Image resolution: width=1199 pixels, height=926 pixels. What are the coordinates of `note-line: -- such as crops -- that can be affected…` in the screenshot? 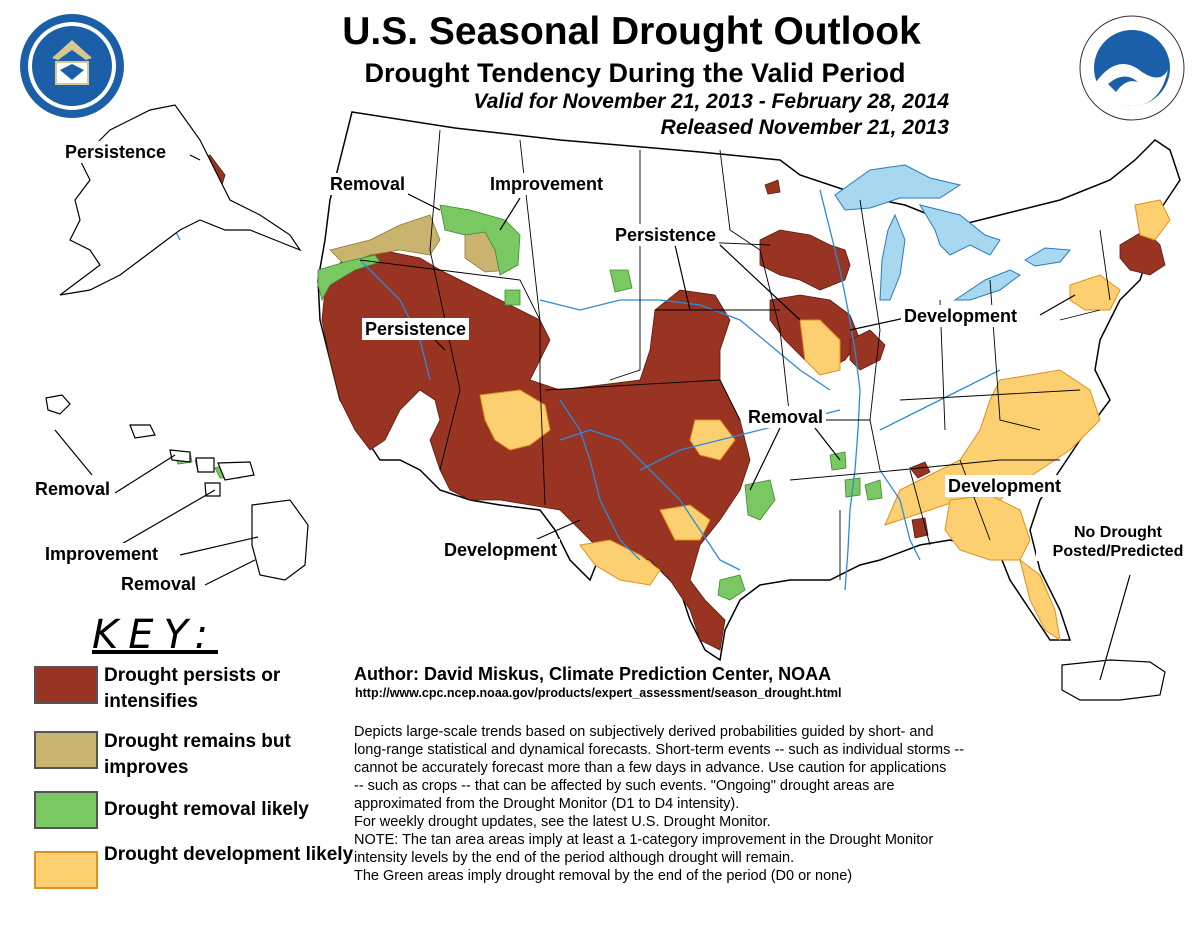 It's located at (624, 786).